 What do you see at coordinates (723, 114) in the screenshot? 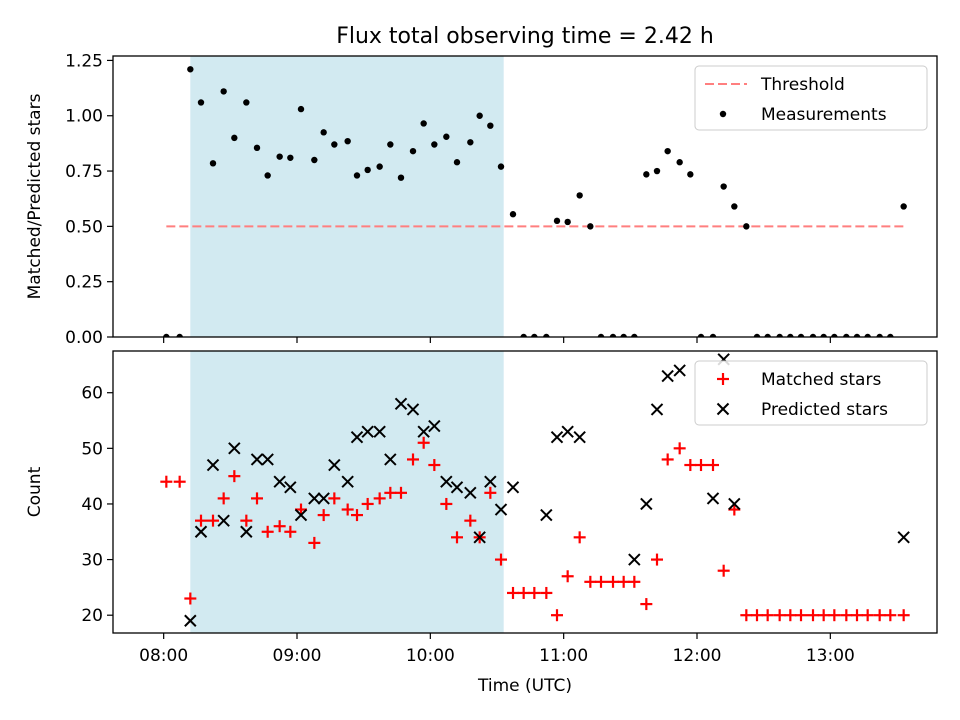
I see `legend-measurement-handle` at bounding box center [723, 114].